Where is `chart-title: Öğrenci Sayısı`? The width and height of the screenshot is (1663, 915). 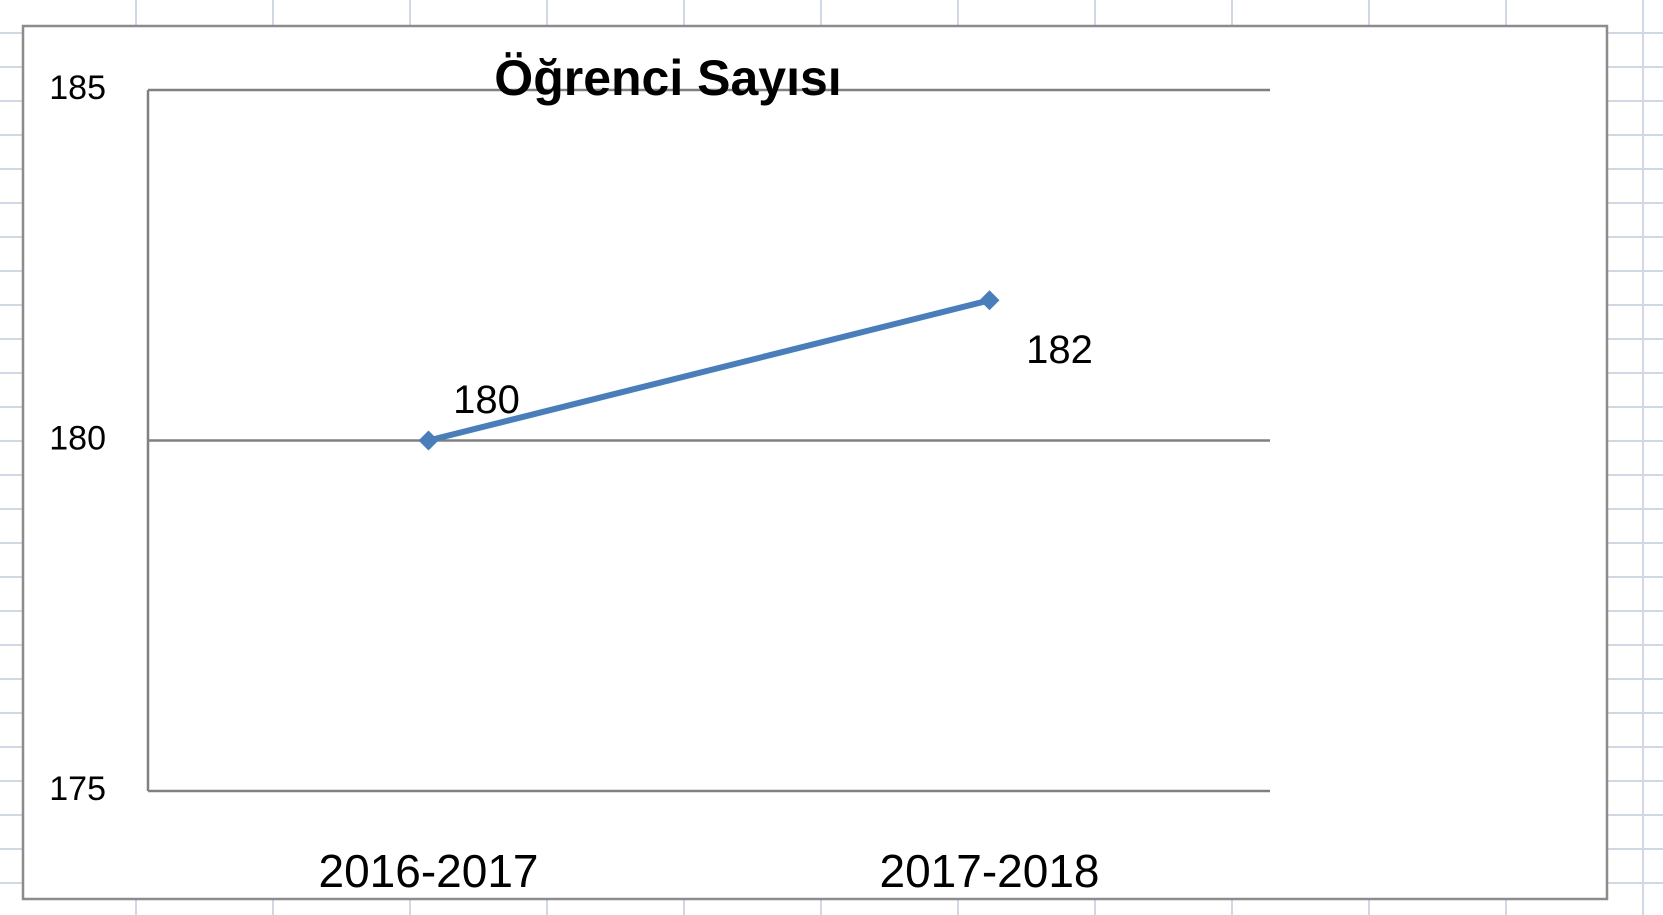
chart-title: Öğrenci Sayısı is located at coordinates (667, 78).